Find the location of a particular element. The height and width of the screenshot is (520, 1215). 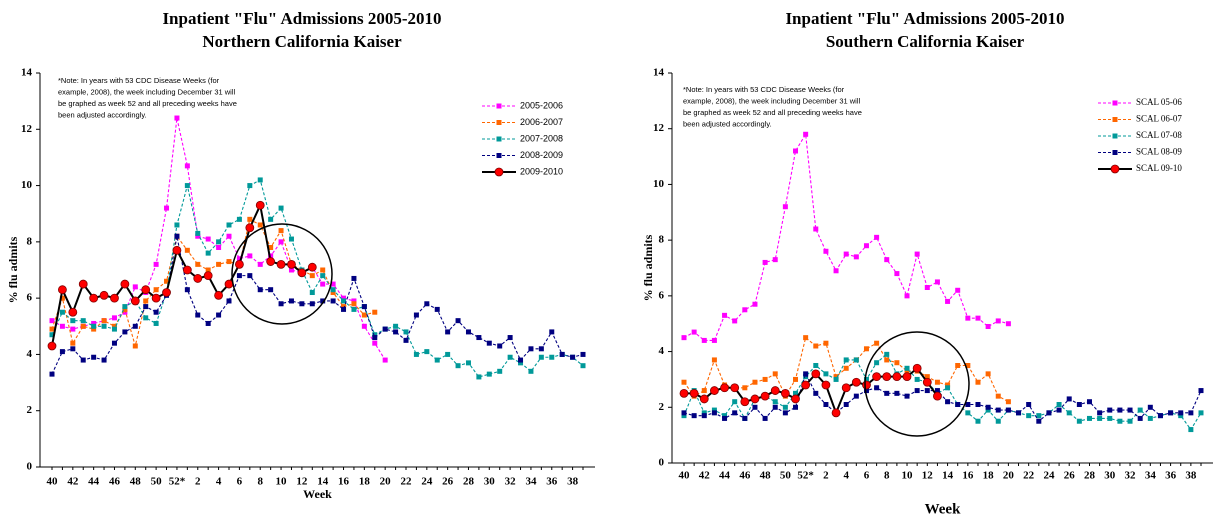

x-tick-label: 10 is located at coordinates (282, 482).